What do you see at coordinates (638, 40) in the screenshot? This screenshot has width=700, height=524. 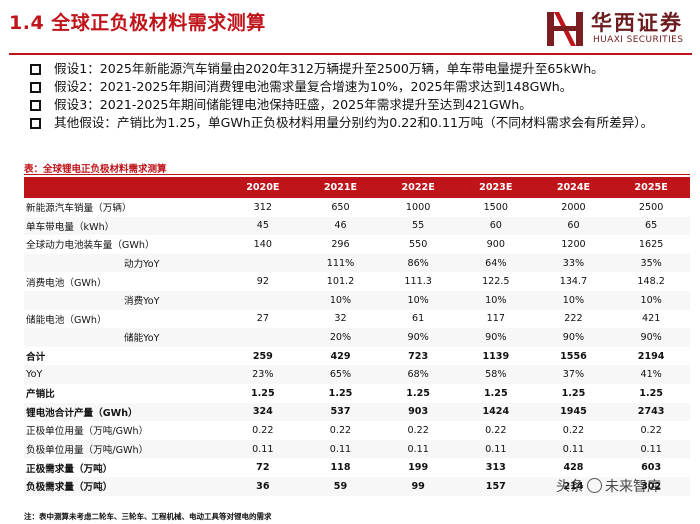 I see `brand-name-en: HUAXI SECURITIES` at bounding box center [638, 40].